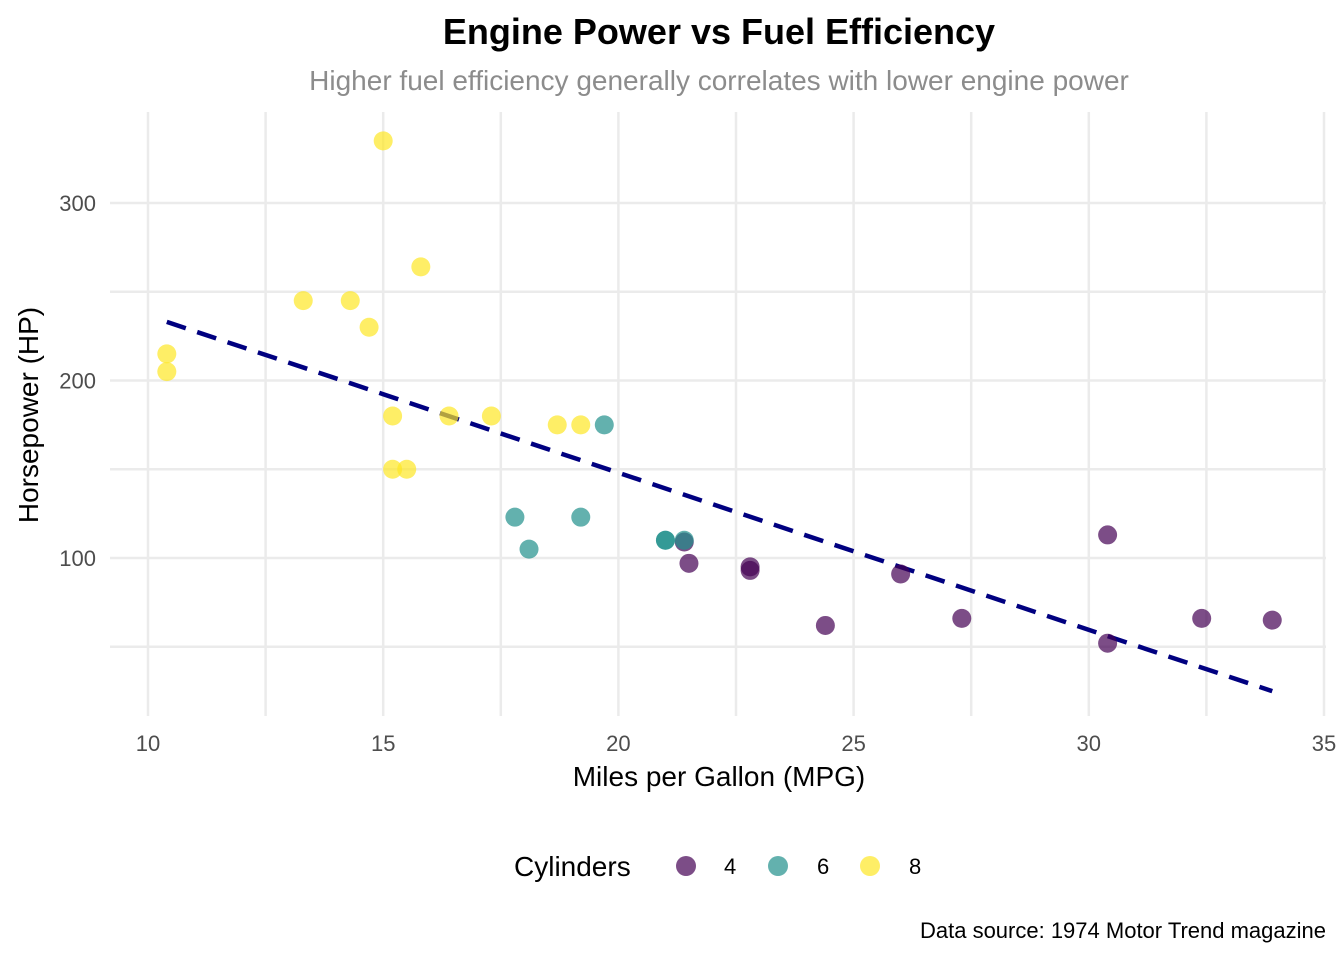 The height and width of the screenshot is (960, 1344). What do you see at coordinates (915, 866) in the screenshot?
I see `legend-label-8: 8` at bounding box center [915, 866].